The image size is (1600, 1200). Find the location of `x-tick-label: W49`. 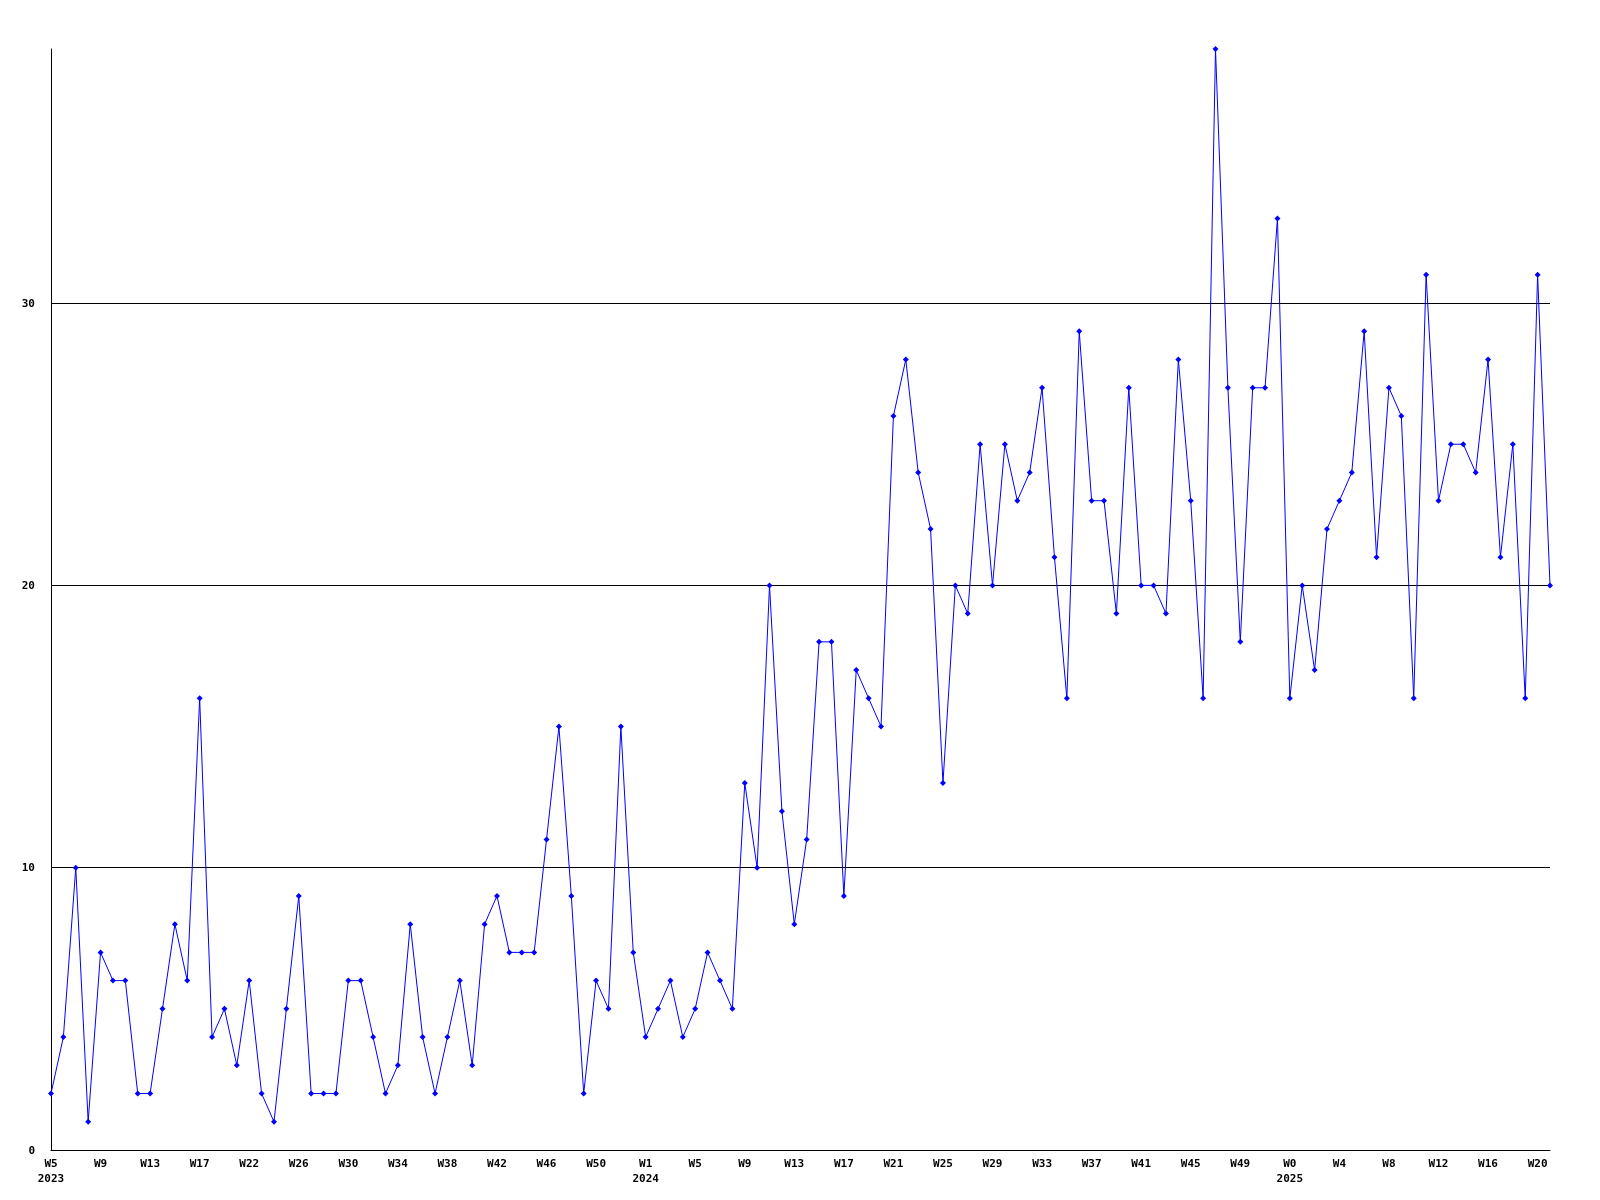

x-tick-label: W49 is located at coordinates (1240, 1163).